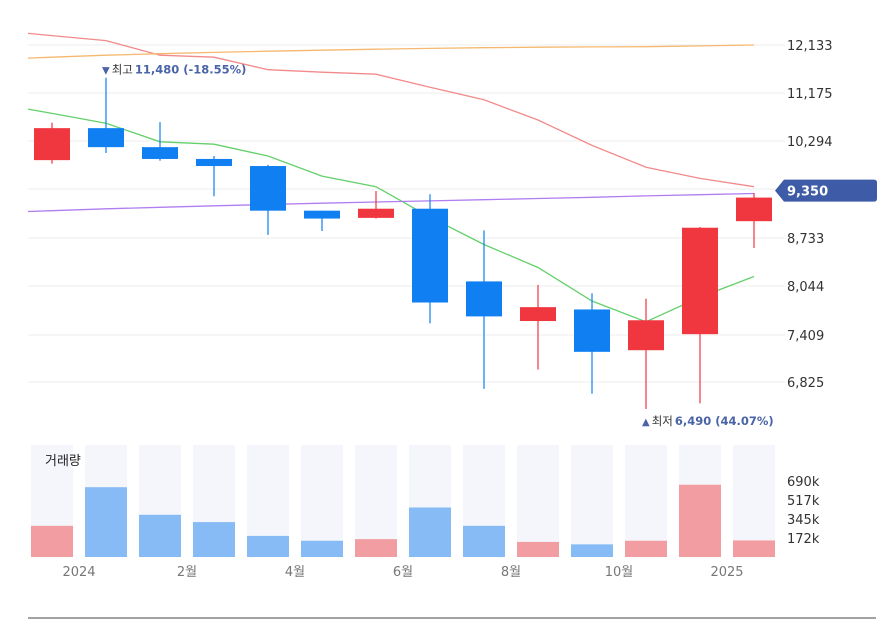  Describe the element at coordinates (78, 572) in the screenshot. I see `time-axis-label: 2024` at that location.